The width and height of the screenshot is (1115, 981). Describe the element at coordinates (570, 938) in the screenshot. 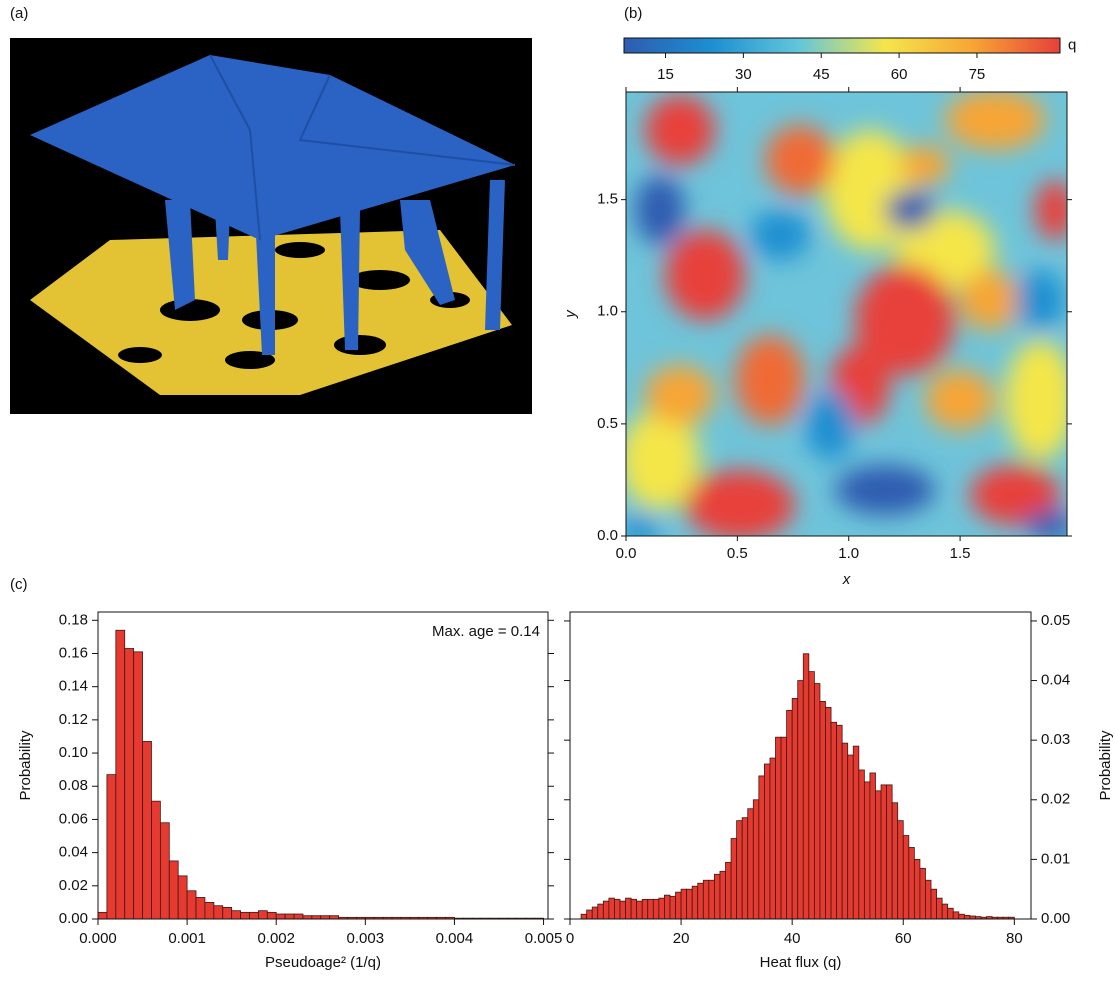

I see `x-tick-label: 0` at that location.